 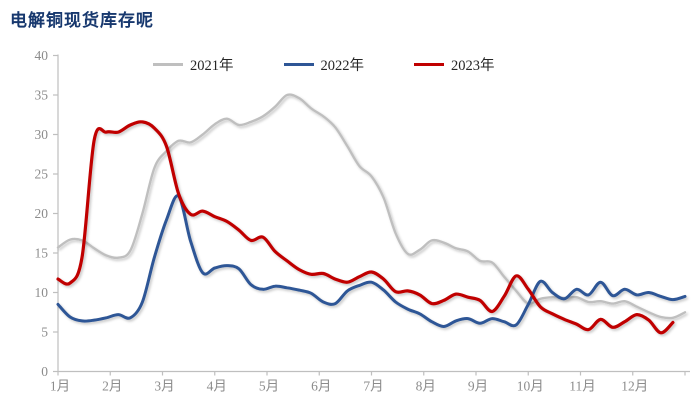 I want to click on svg-text: 15, so click(x=42, y=253).